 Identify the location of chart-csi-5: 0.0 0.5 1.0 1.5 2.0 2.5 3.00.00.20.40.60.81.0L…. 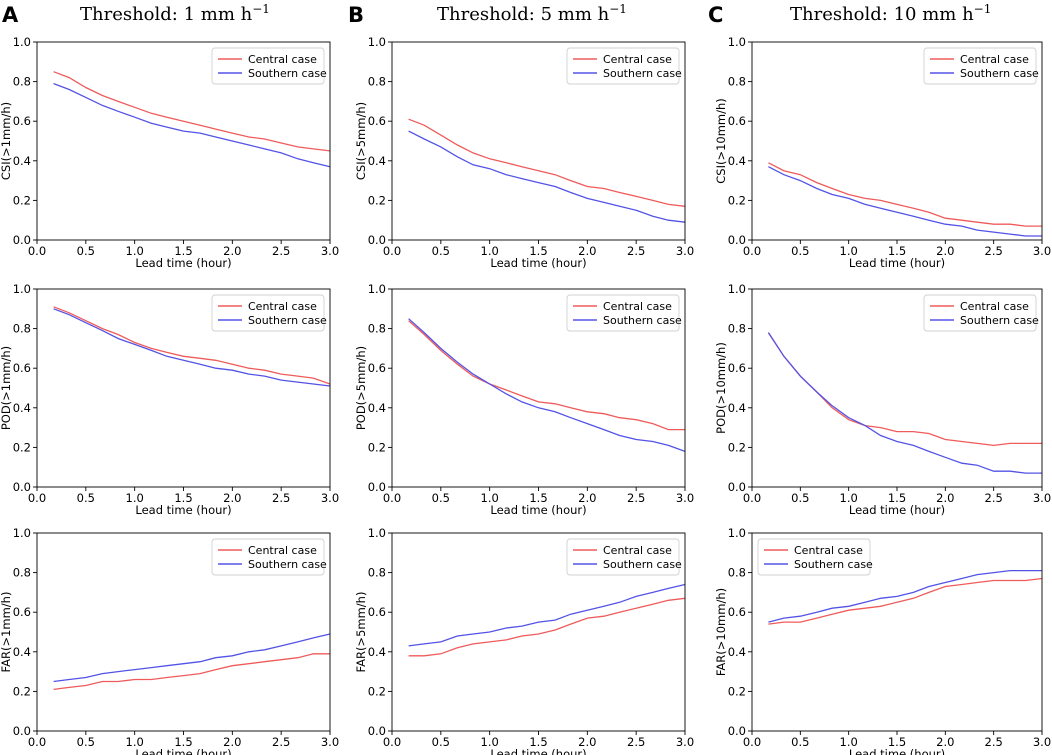
(524, 152).